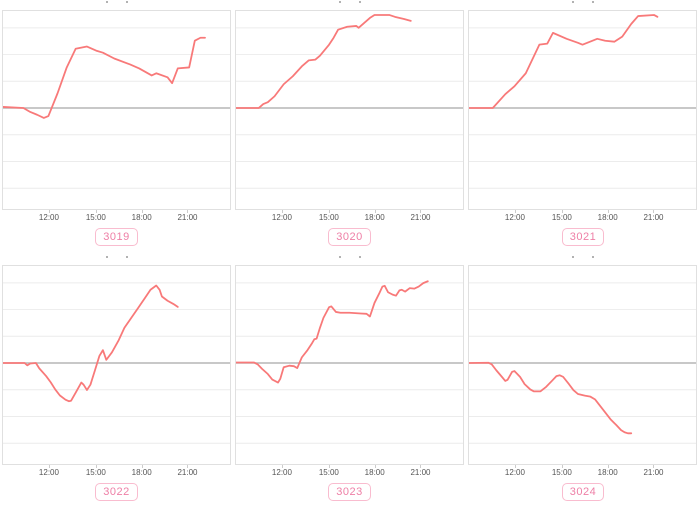 The image size is (700, 510). I want to click on chart-id-badge: 3024, so click(583, 492).